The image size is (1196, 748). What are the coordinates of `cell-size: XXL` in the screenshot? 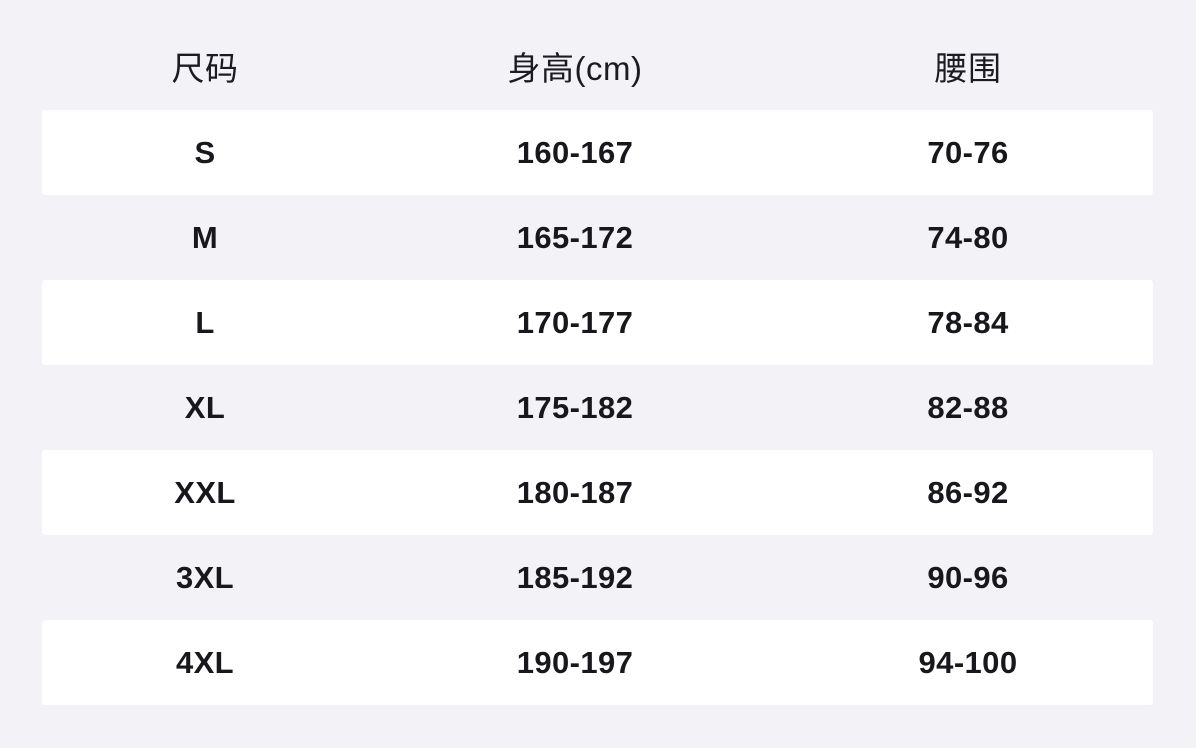 It's located at (205, 492).